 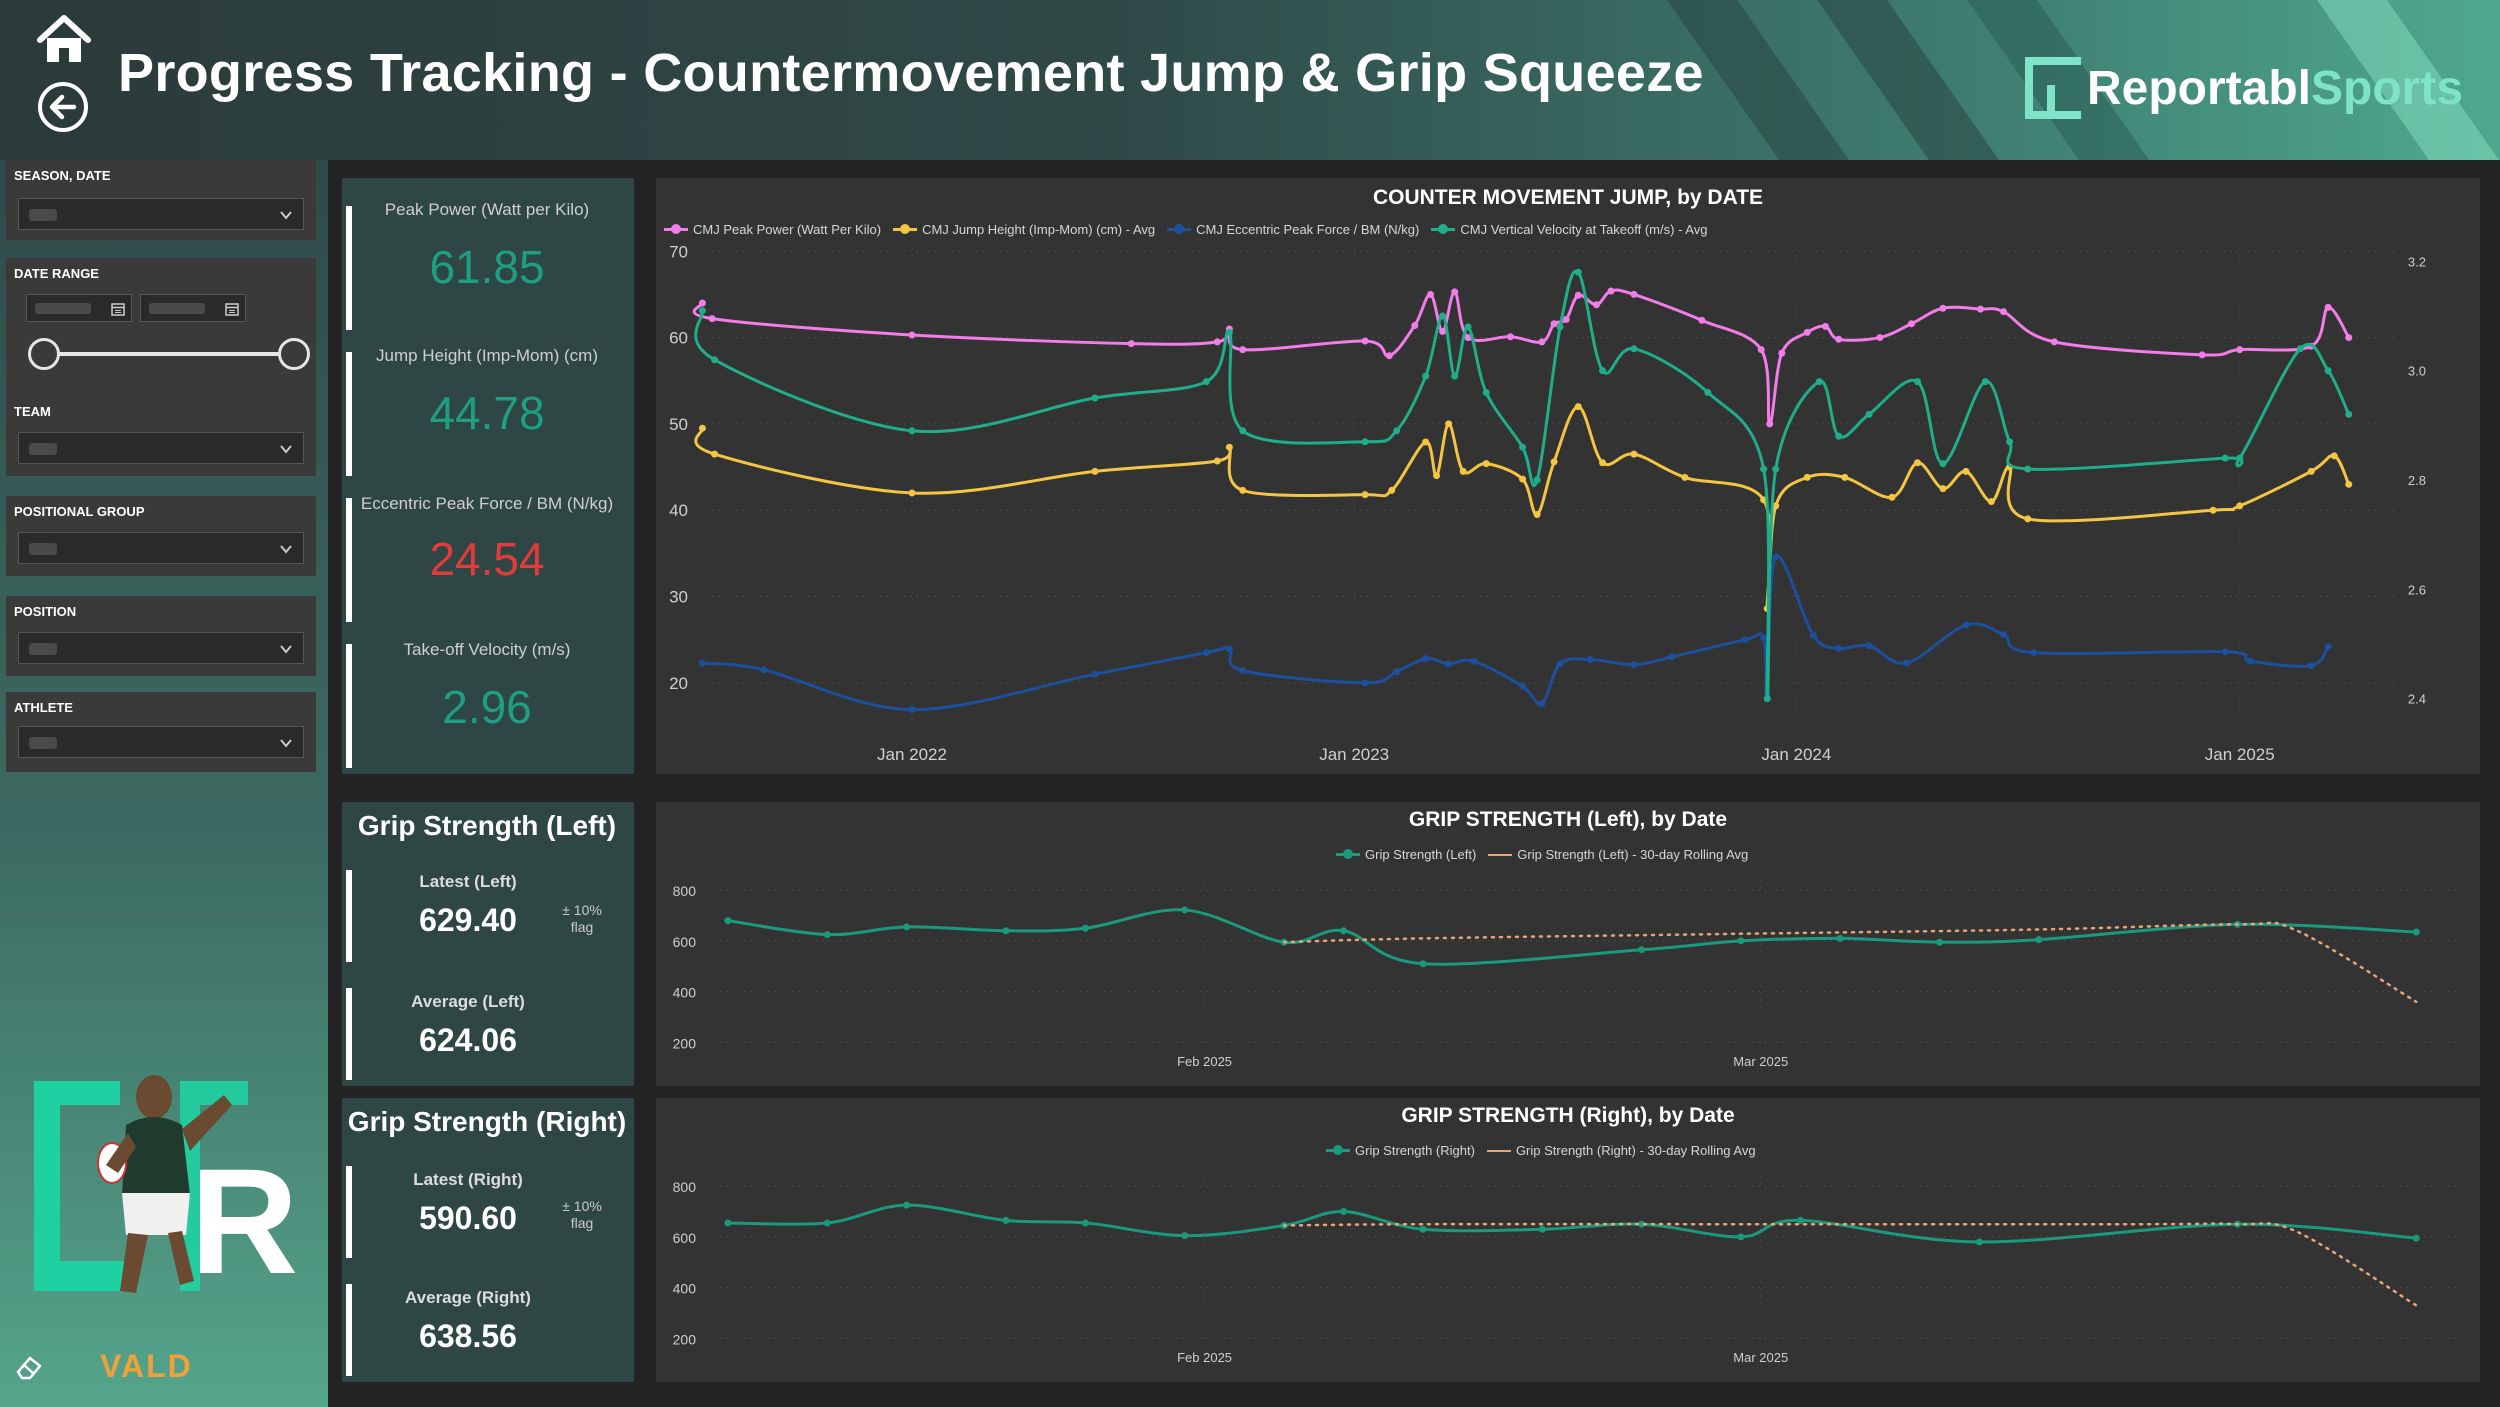 I want to click on season-date-dropdown, so click(x=161, y=214).